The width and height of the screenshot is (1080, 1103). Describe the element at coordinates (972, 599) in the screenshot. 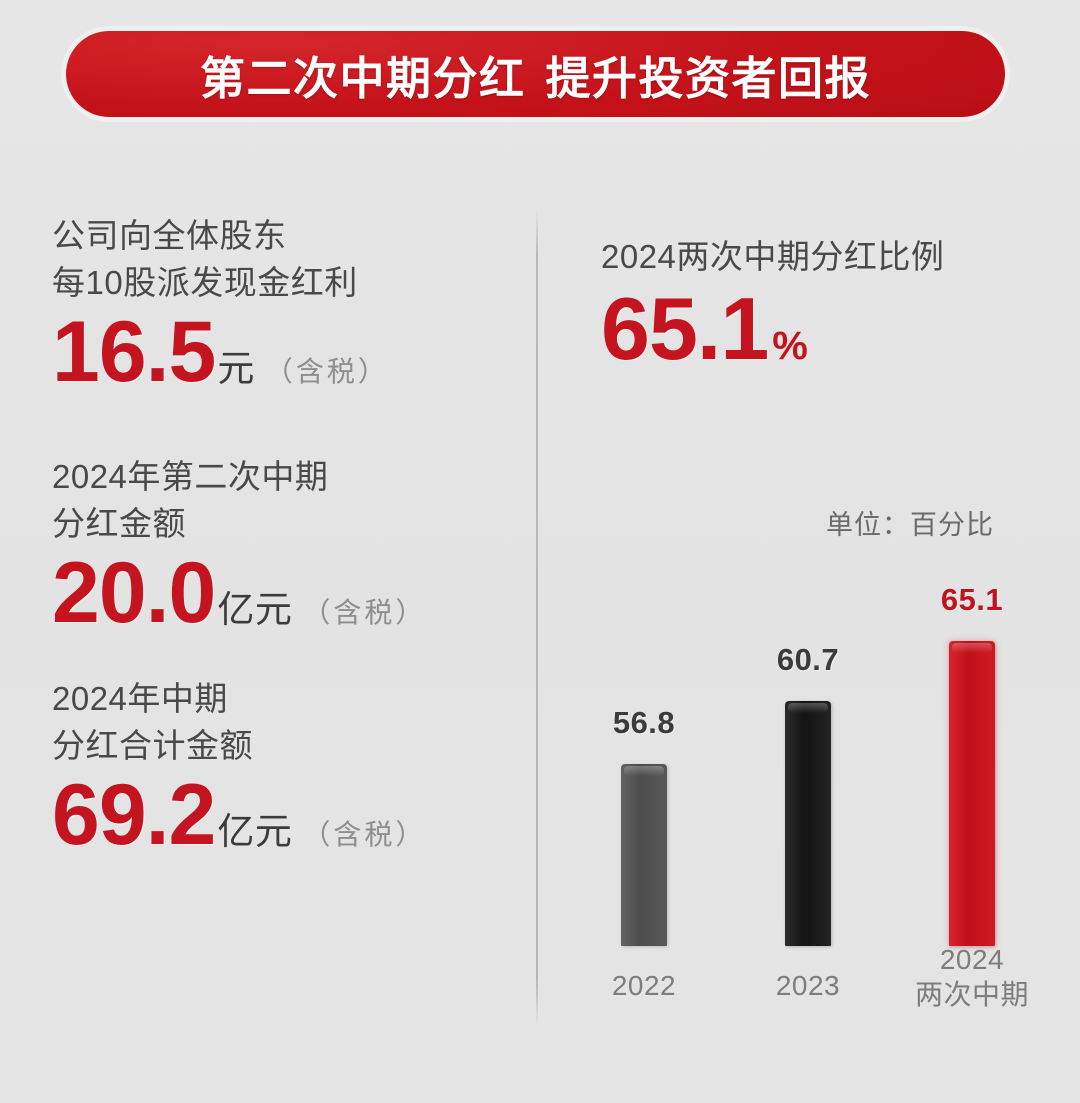

I see `bar-value-2024: 65.1` at that location.